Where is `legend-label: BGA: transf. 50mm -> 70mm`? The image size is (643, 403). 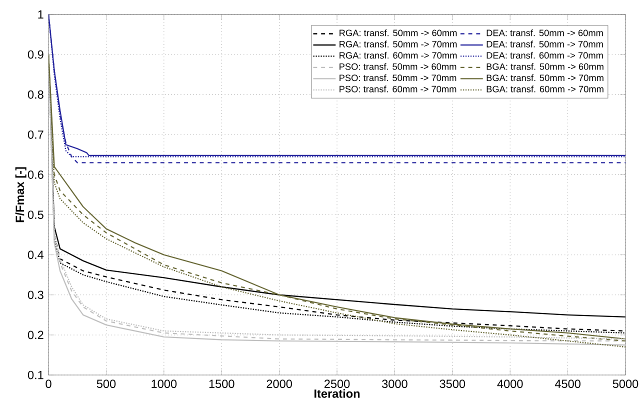
legend-label: BGA: transf. 50mm -> 70mm is located at coordinates (545, 78).